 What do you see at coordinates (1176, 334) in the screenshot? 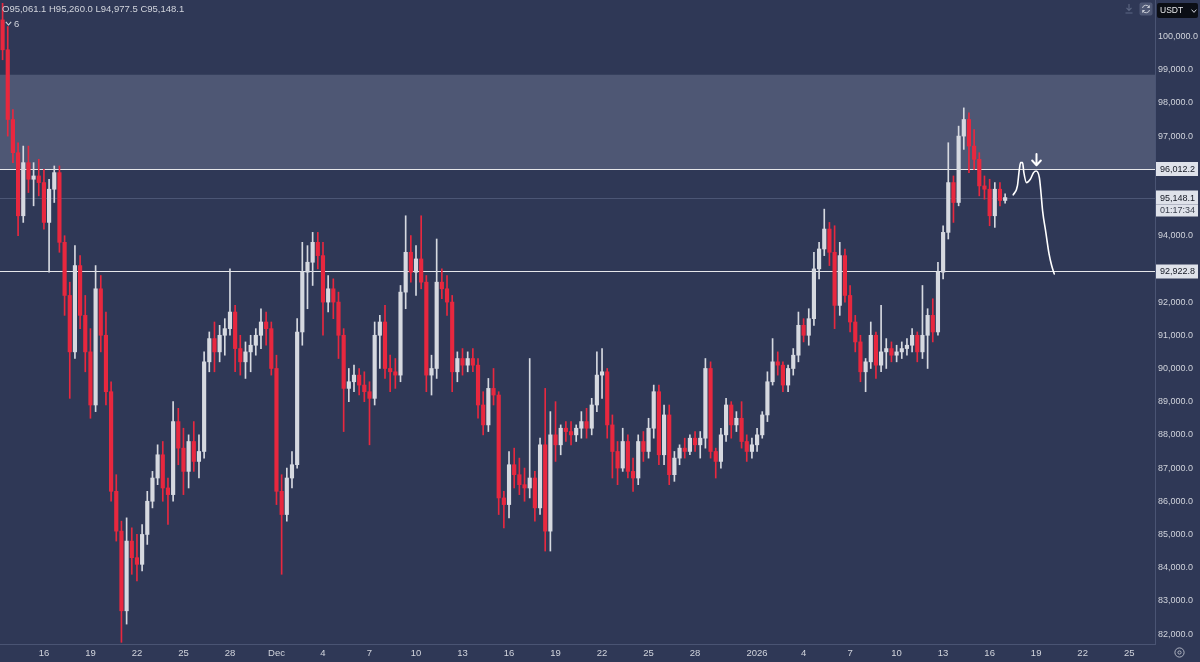
I see `y-tick-label: 91,000.0` at bounding box center [1176, 334].